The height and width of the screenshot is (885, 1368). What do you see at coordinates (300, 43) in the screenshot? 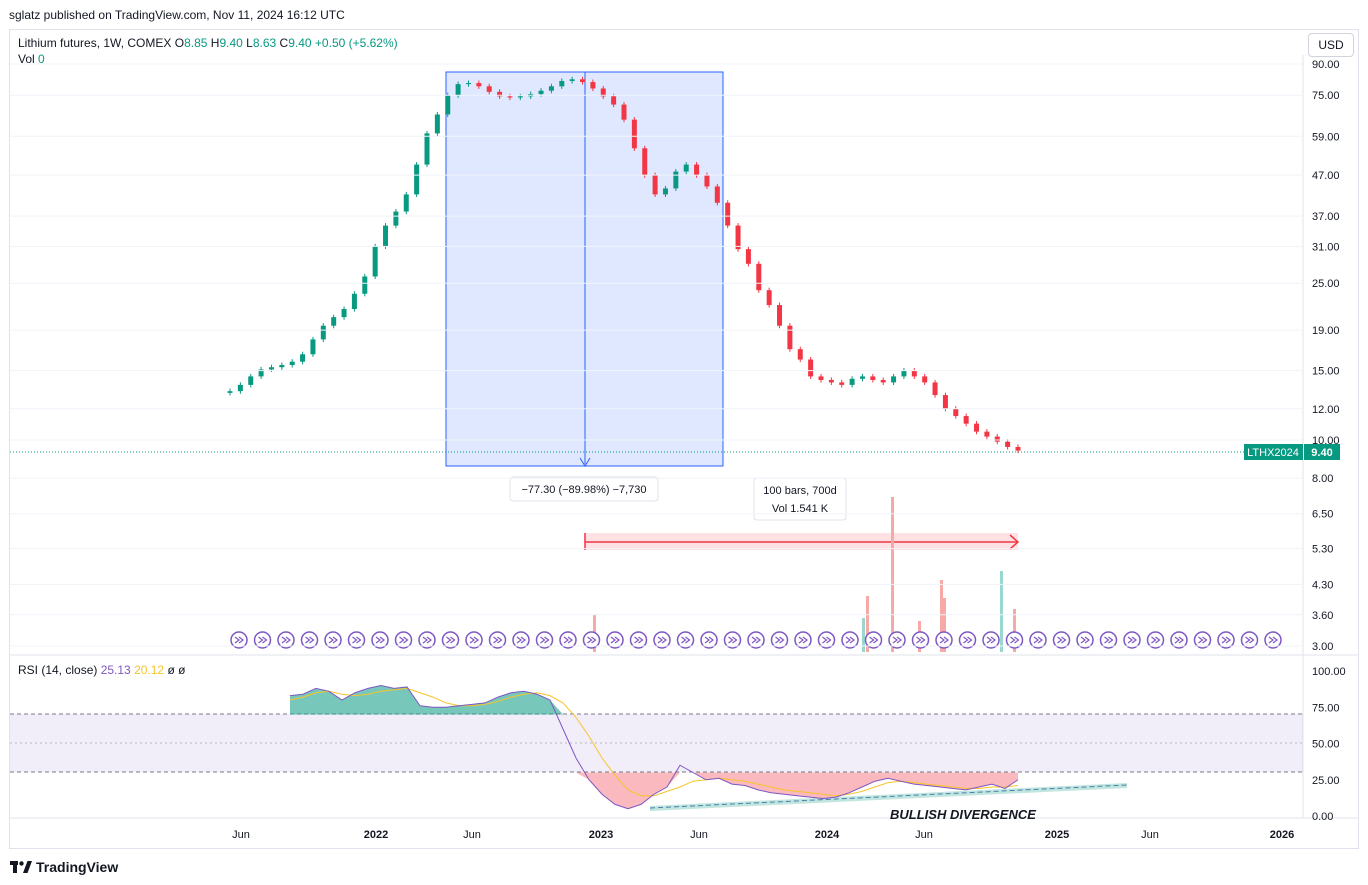
I see `close-value: 9.40` at bounding box center [300, 43].